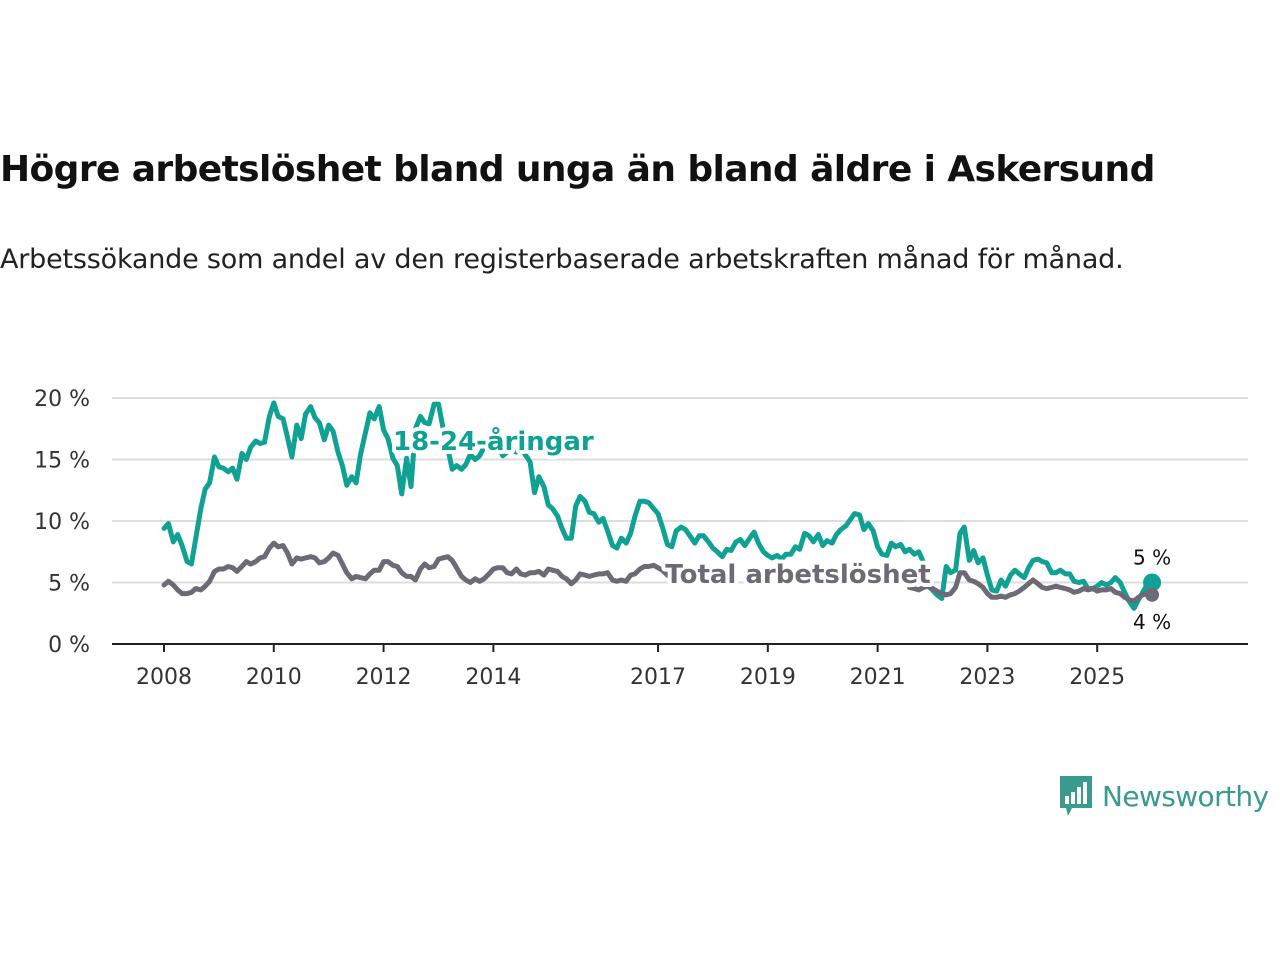  What do you see at coordinates (69, 584) in the screenshot?
I see `y-tick-label: 5 %` at bounding box center [69, 584].